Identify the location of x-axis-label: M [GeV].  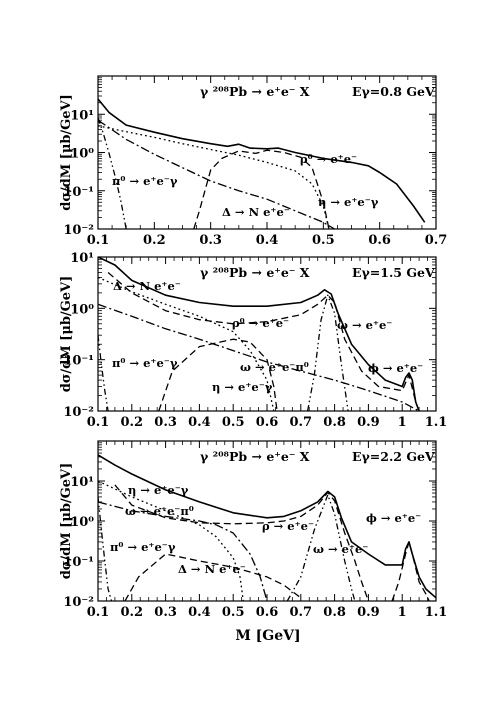
(267, 636).